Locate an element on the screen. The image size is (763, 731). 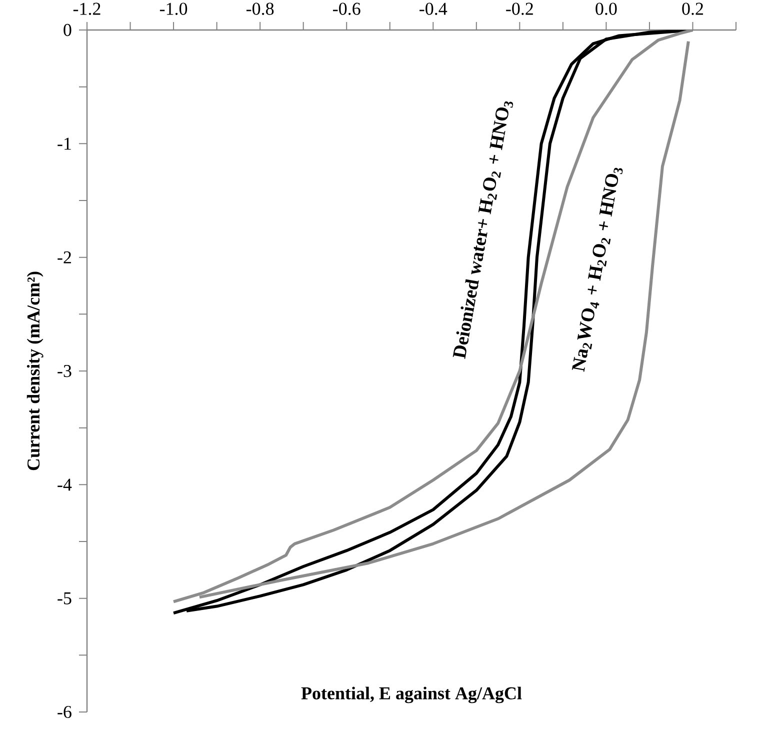
y-tick-label: -3 is located at coordinates (65, 371).